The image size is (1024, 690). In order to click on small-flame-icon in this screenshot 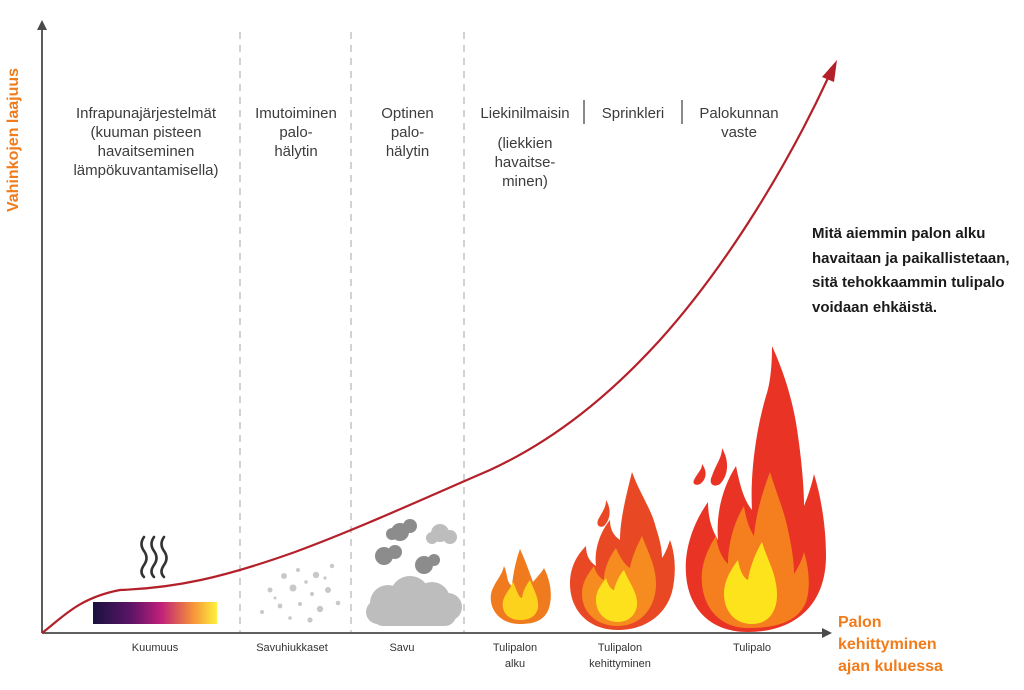, I will do `click(520, 586)`.